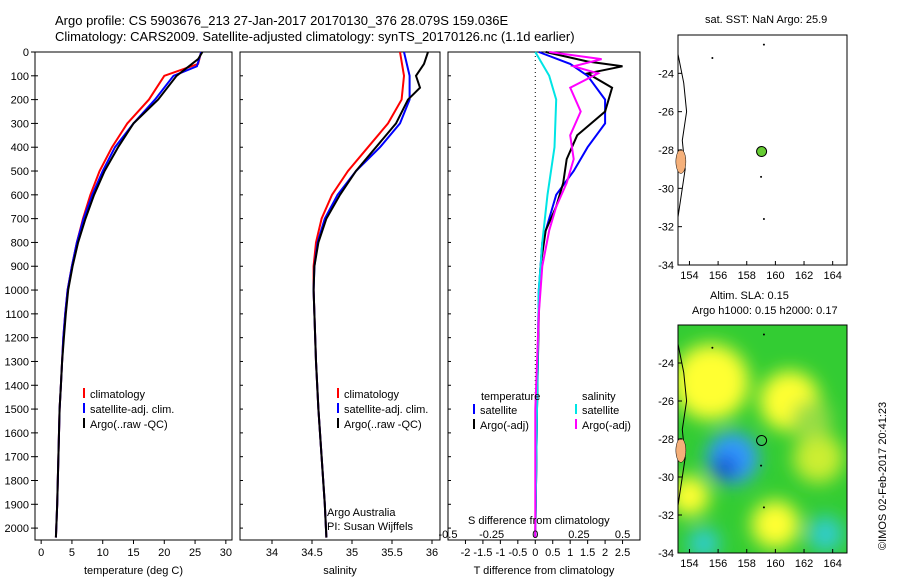 Image resolution: width=900 pixels, height=580 pixels. I want to click on depth-tick-label: 700, so click(20, 220).